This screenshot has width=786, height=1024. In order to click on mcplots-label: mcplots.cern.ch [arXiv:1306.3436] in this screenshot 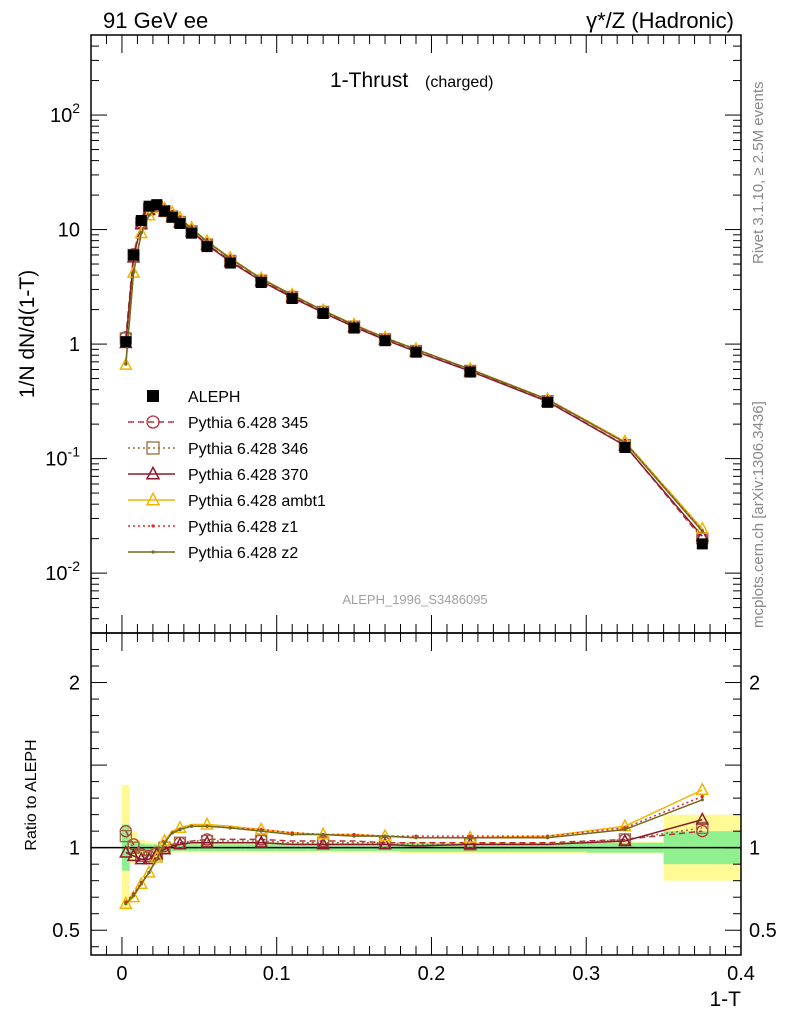, I will do `click(758, 514)`.